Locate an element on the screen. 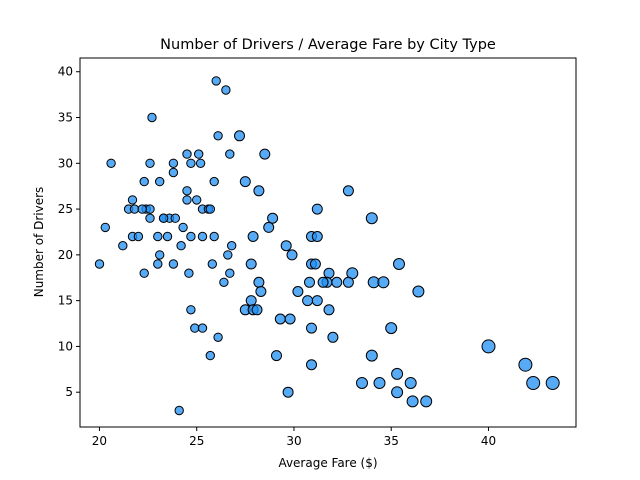 The height and width of the screenshot is (480, 640). y-axis-ticks: 5 10 15 20 25 30 35 40 is located at coordinates (69, 232).